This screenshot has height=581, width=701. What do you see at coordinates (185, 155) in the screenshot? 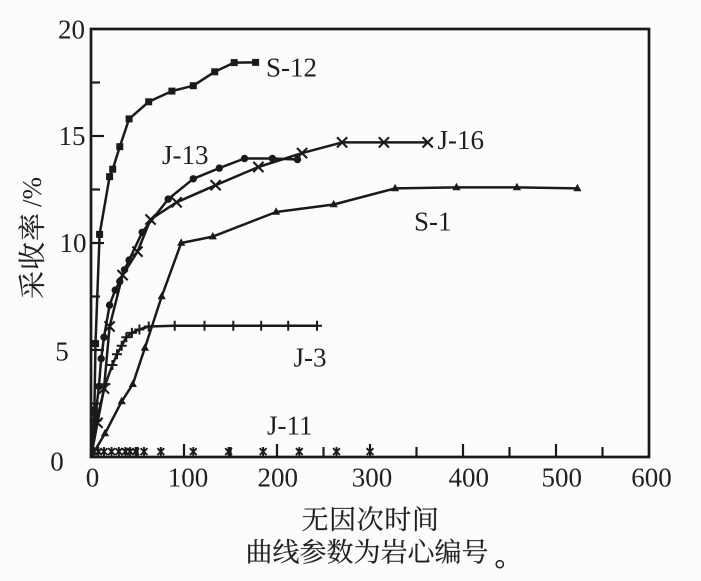
I see `svg-text: J-13` at bounding box center [185, 155].